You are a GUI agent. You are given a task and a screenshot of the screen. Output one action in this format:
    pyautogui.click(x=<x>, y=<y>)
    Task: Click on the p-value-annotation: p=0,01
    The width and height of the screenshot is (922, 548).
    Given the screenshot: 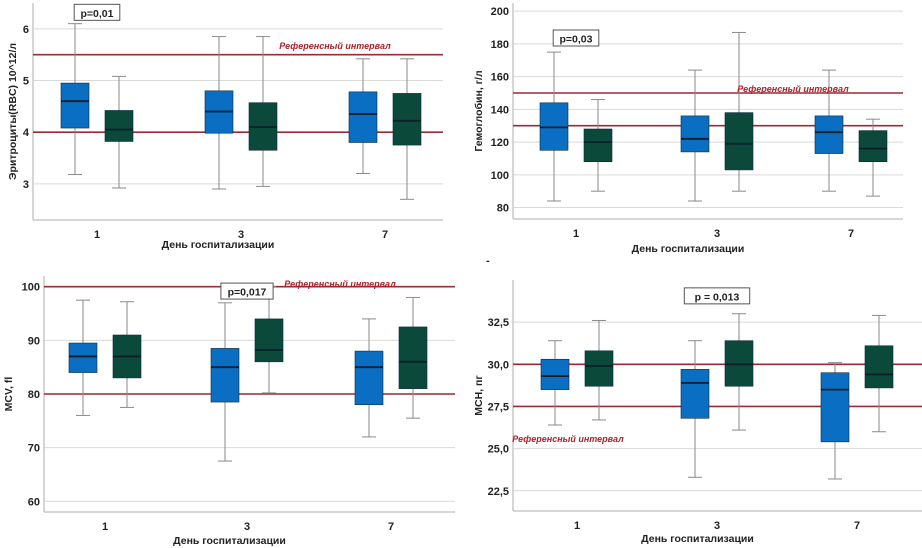 What is the action you would take?
    pyautogui.click(x=97, y=12)
    